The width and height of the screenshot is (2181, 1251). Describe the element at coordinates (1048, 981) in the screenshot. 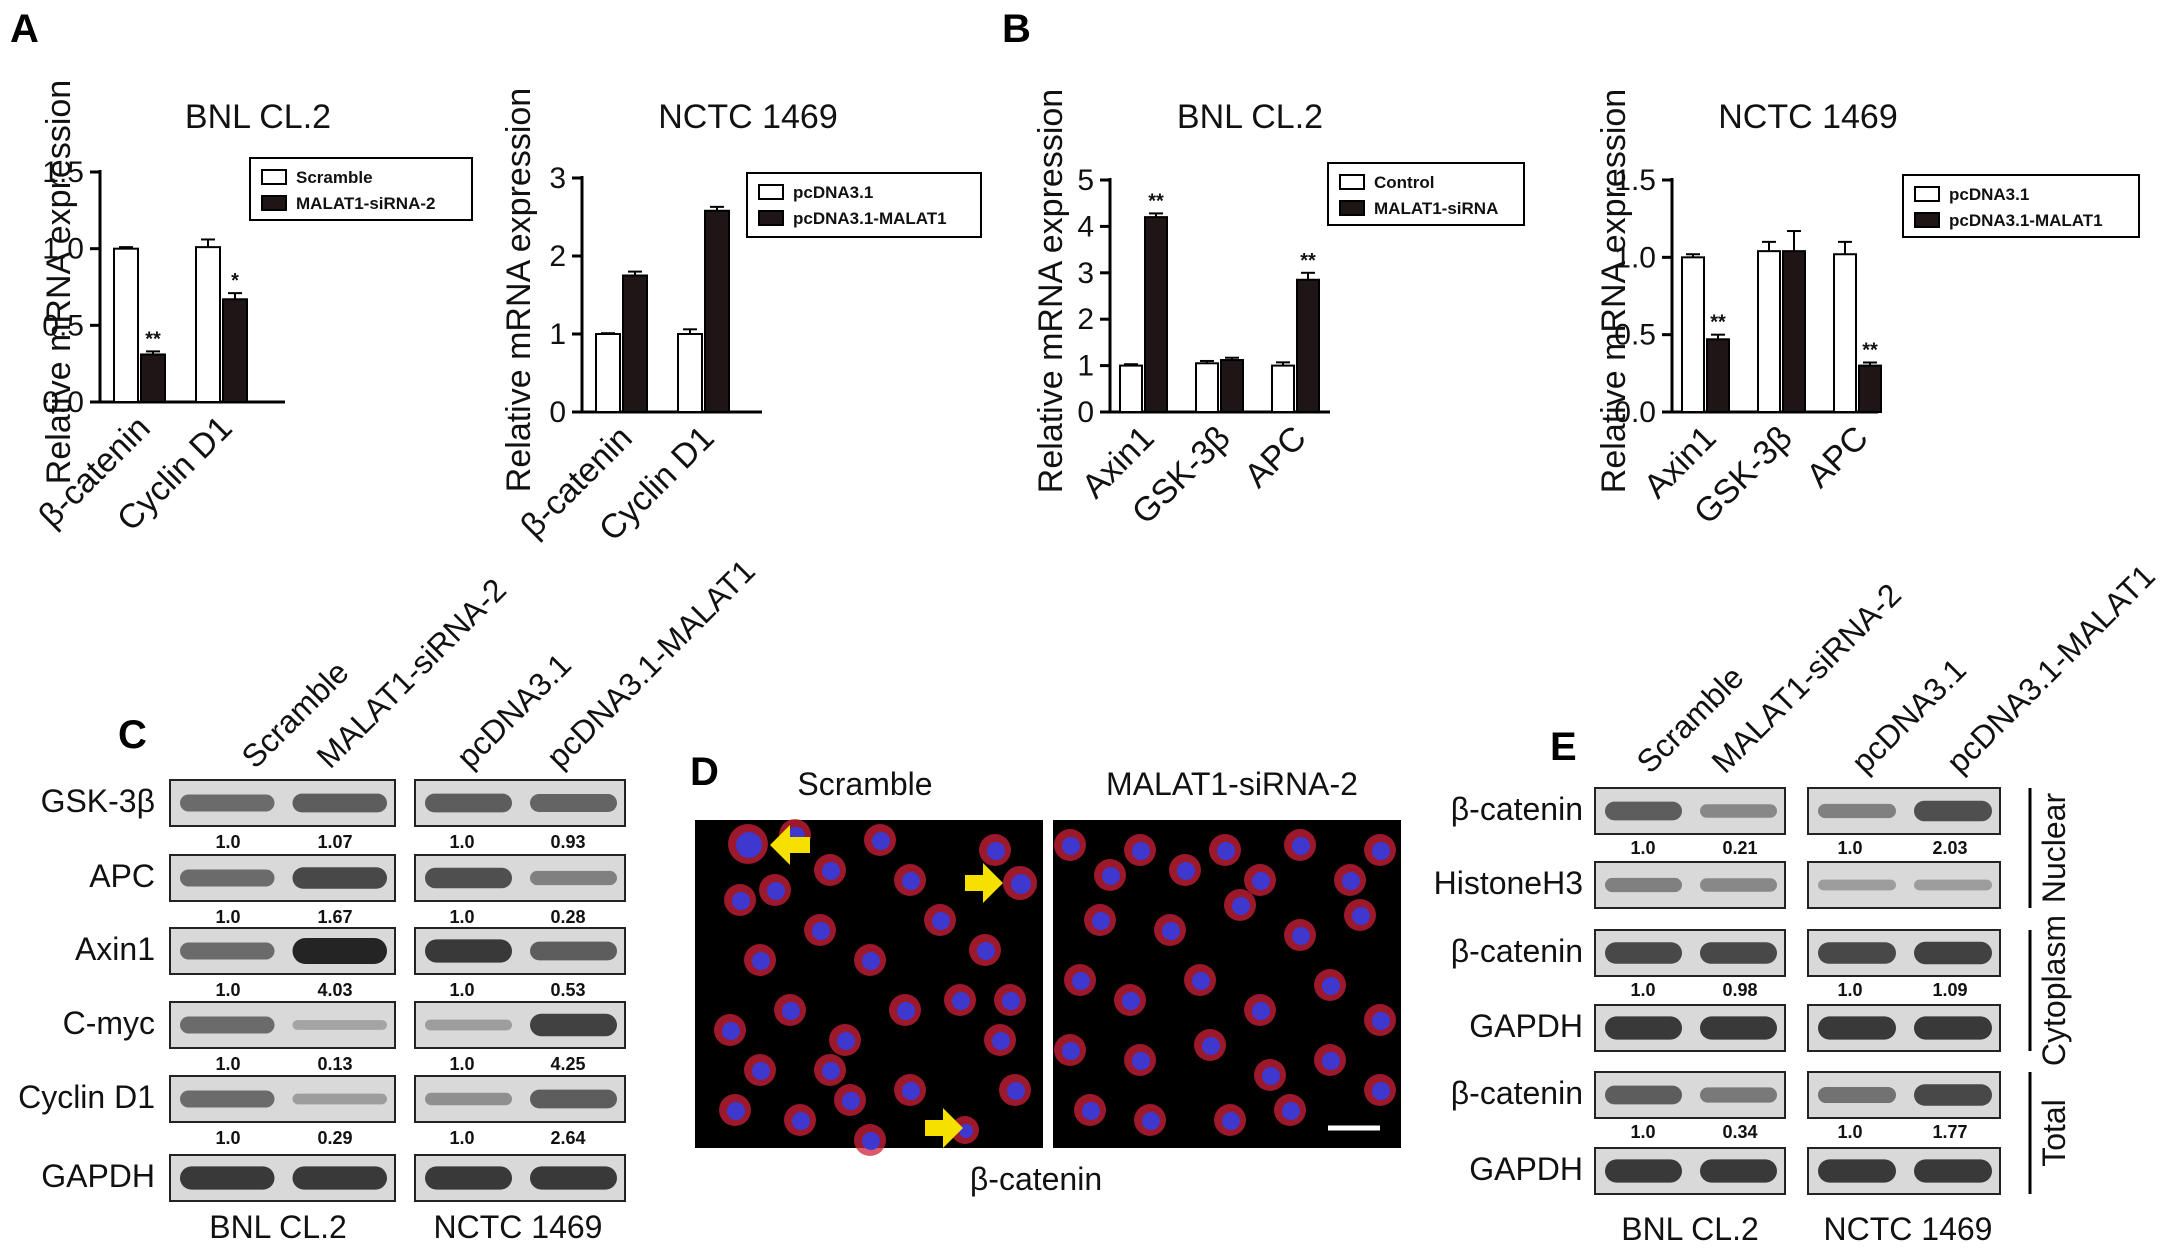

I see `panel-d-immunofluorescence: Scramble MALAT1-siRNA-2 β-catenin` at that location.